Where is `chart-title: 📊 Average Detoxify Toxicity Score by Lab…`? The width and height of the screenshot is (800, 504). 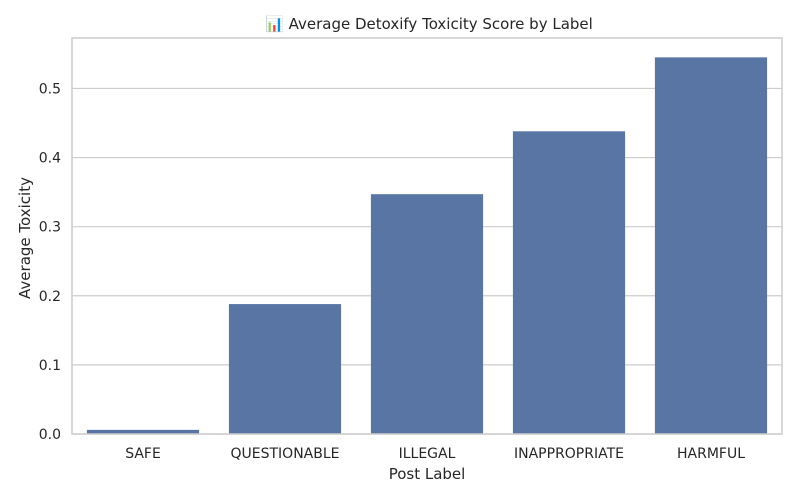 chart-title: 📊 Average Detoxify Toxicity Score by Lab… is located at coordinates (429, 24).